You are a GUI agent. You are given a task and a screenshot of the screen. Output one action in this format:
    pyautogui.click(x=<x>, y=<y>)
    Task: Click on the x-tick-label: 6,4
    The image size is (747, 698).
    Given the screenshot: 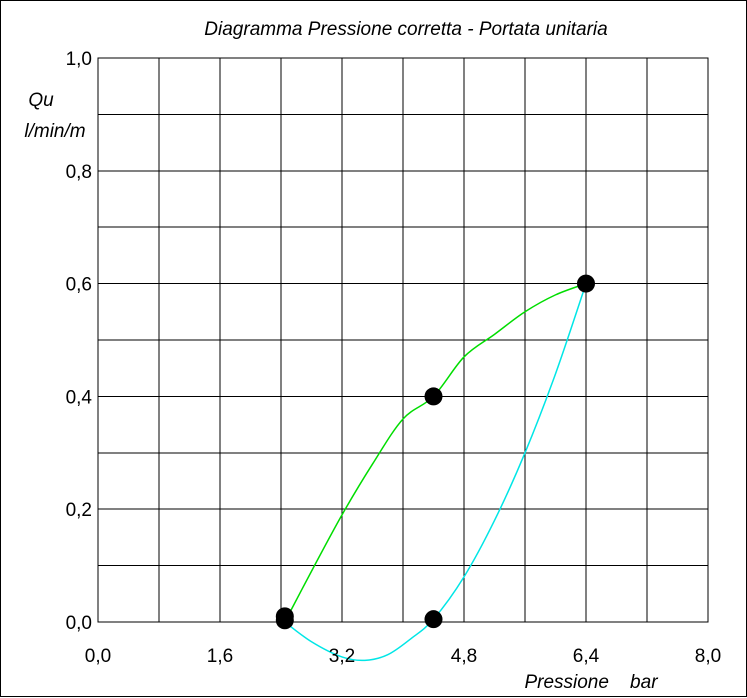 What is the action you would take?
    pyautogui.click(x=586, y=656)
    